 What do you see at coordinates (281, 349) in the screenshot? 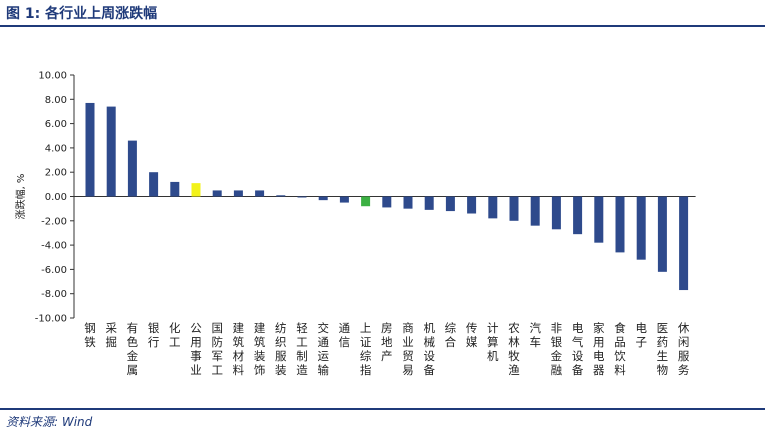
I see `x-tick-label: 纺织服装` at bounding box center [281, 349].